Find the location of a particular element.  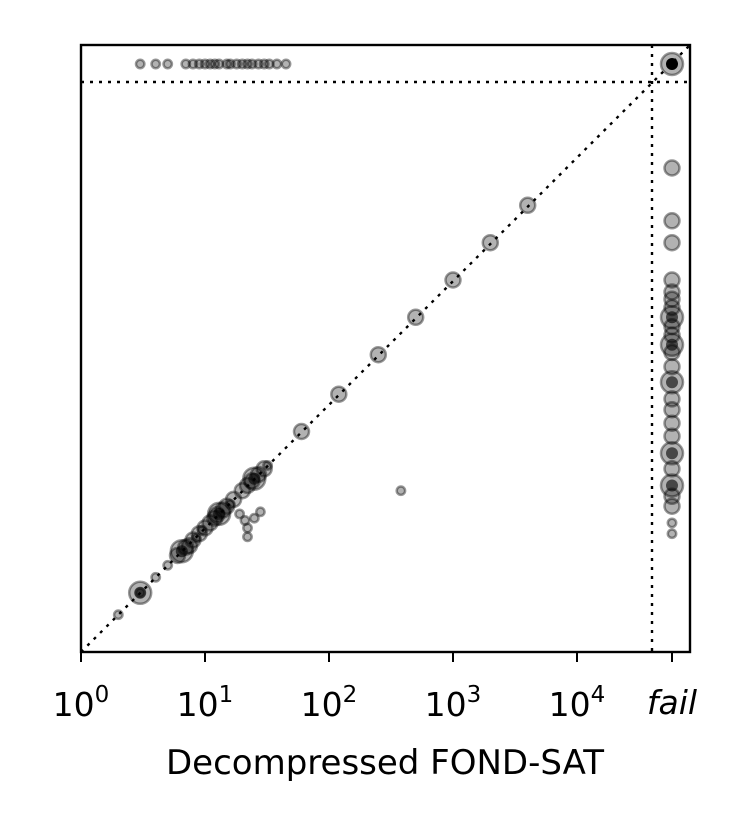

x-axis-ticks: 100 101 102 103 104 is located at coordinates (329, 688).